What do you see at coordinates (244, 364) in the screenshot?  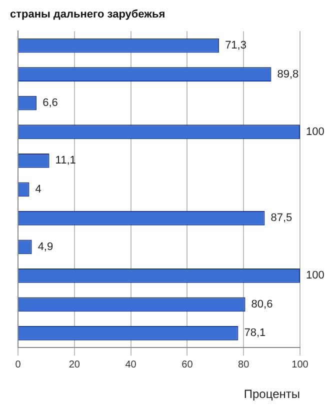 I see `x-tick-label: 80` at bounding box center [244, 364].